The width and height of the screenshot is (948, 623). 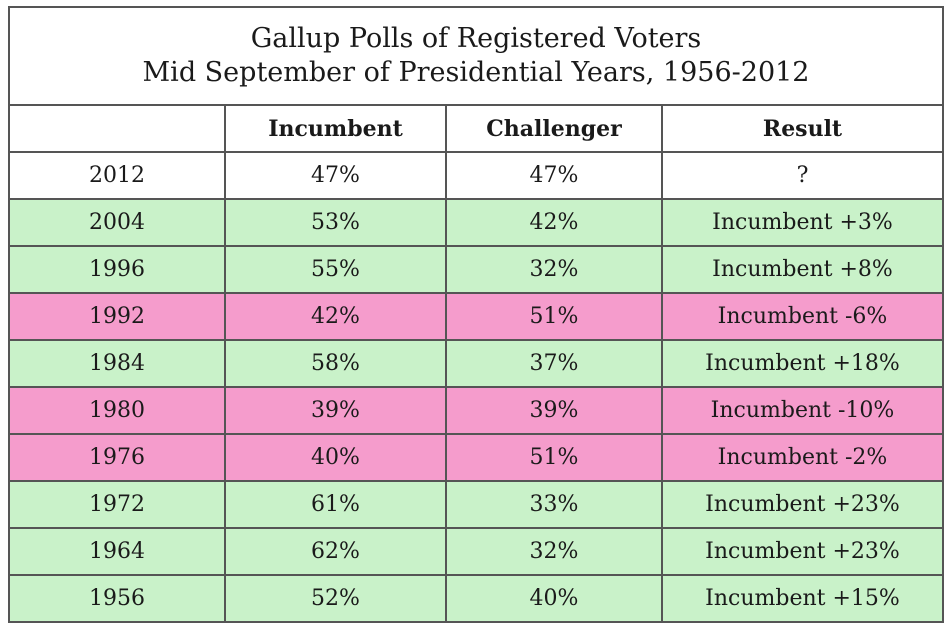 What do you see at coordinates (335, 504) in the screenshot?
I see `cell-incumbent: 61%` at bounding box center [335, 504].